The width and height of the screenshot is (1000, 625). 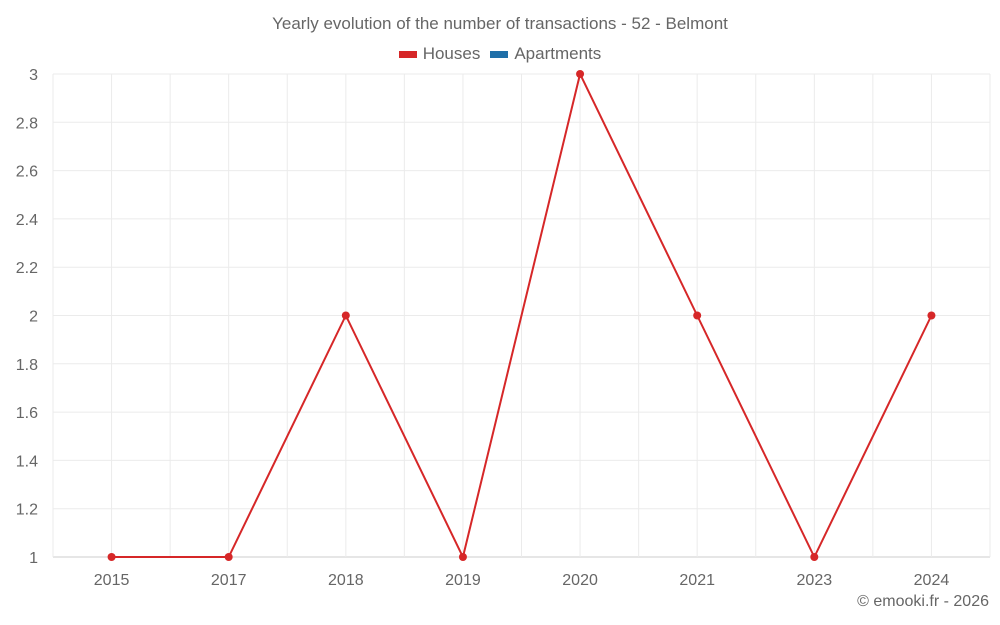 What do you see at coordinates (815, 580) in the screenshot?
I see `x-tick-label: 2023` at bounding box center [815, 580].